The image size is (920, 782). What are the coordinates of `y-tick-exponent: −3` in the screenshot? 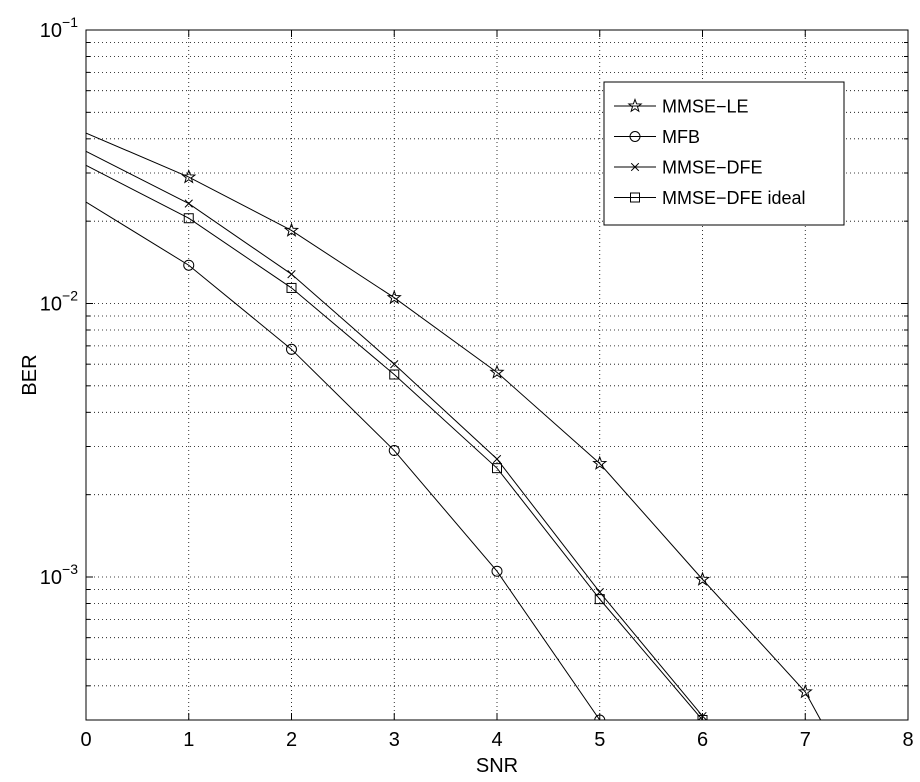 It's located at (70, 569).